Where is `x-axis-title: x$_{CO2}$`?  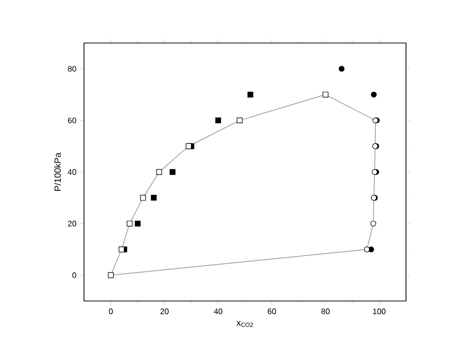
x-axis-title: x$_{CO2}$ is located at coordinates (244, 324).